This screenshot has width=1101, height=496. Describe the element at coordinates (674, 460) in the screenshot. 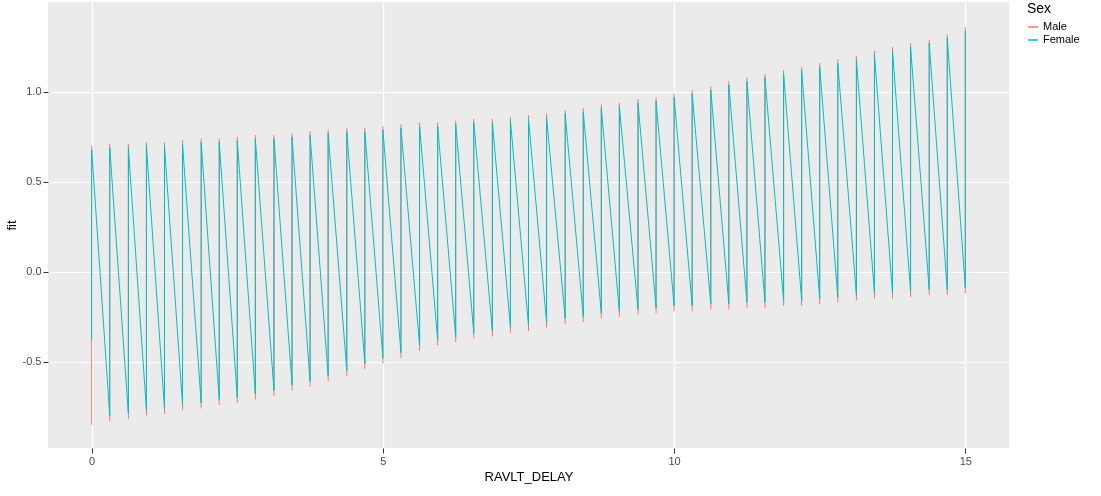

I see `x-tick-label: 10` at that location.